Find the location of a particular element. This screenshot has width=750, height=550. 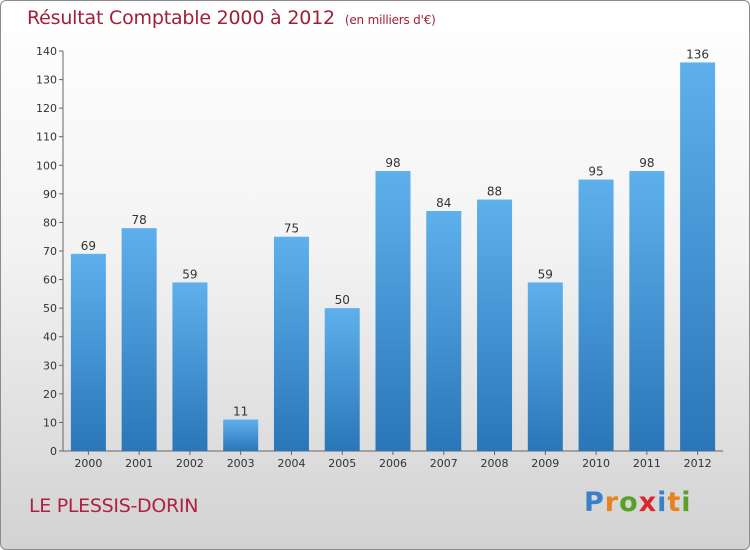

y-tick-label: 30 is located at coordinates (50, 365).